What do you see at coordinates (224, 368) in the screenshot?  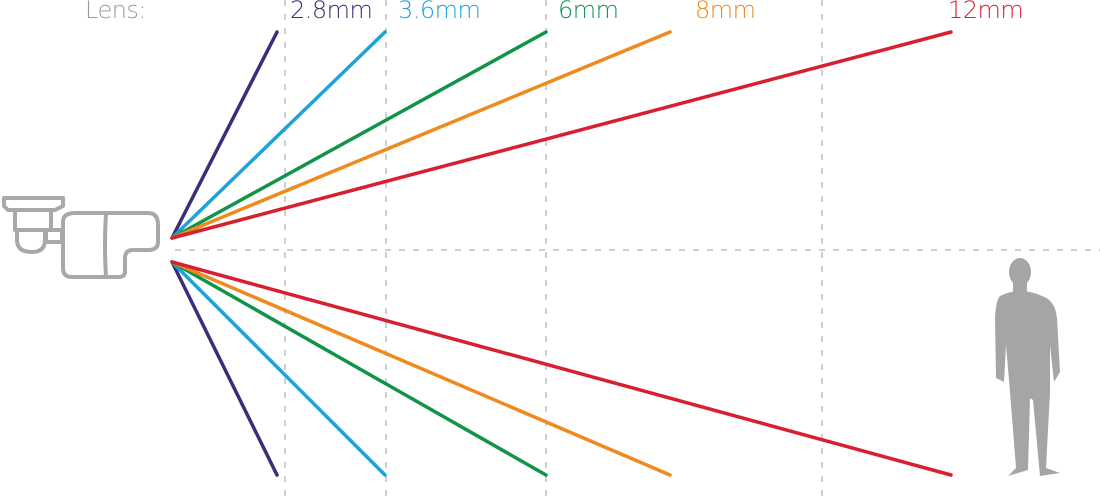 I see `ray-2-8mm-lower` at bounding box center [224, 368].